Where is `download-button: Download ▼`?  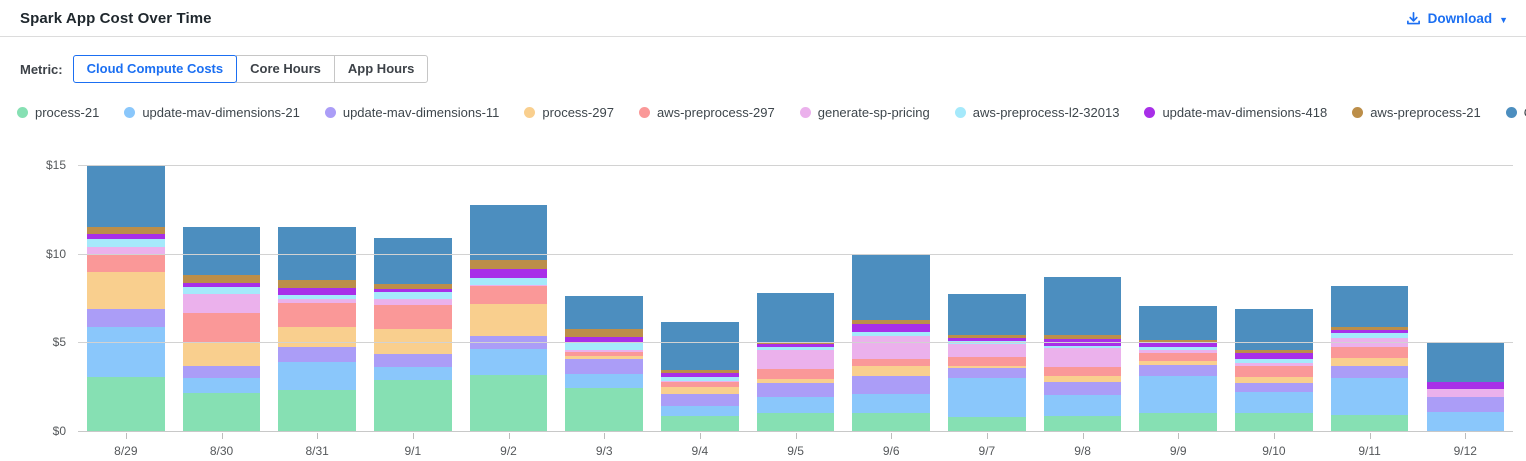 download-button: Download ▼ is located at coordinates (1457, 18).